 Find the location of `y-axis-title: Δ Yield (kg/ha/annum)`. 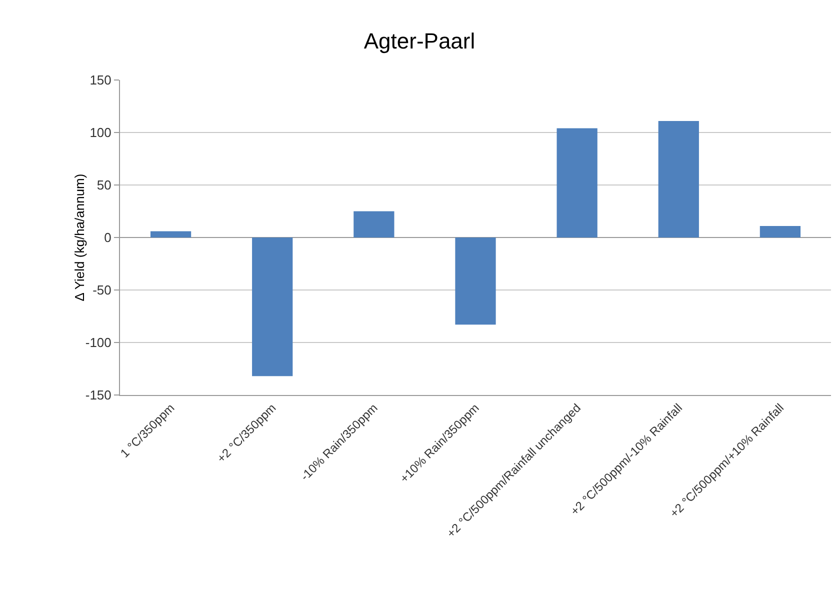

y-axis-title: Δ Yield (kg/ha/annum) is located at coordinates (79, 238).